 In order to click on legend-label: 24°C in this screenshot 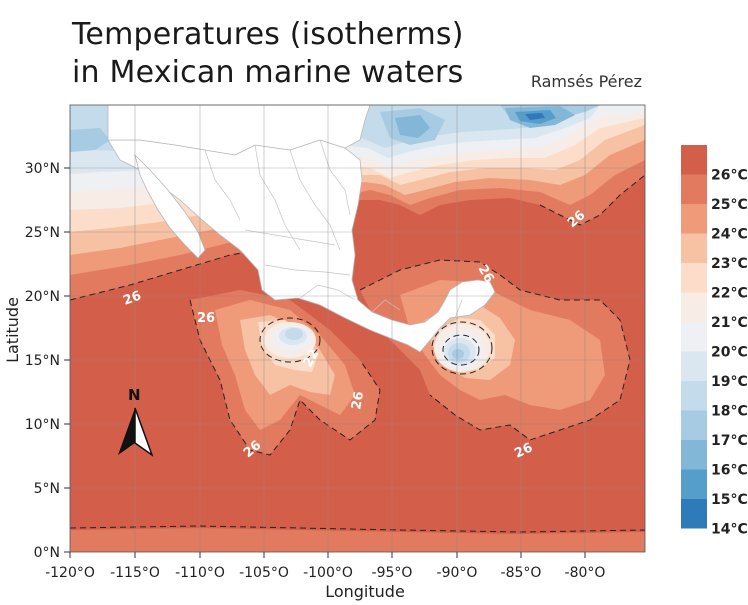, I will do `click(729, 235)`.